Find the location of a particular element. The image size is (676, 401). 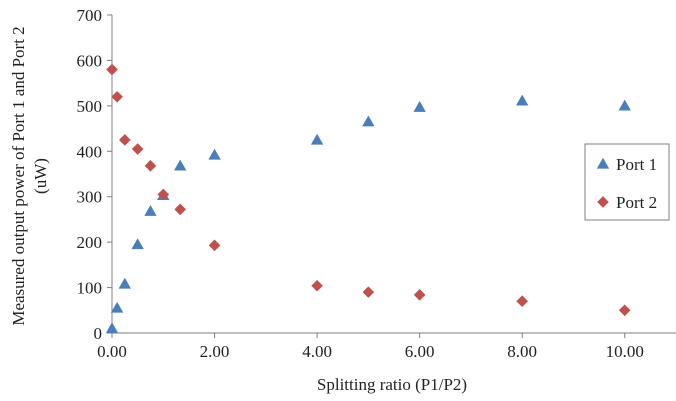

legend-items: Port 1 Port 2 is located at coordinates (626, 183).